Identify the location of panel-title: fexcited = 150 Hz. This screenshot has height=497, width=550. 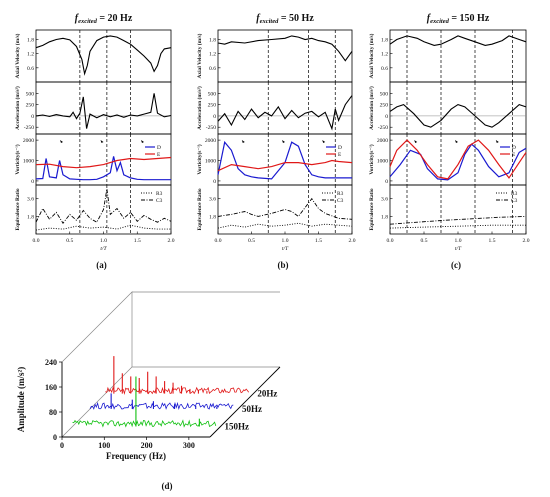
(458, 19).